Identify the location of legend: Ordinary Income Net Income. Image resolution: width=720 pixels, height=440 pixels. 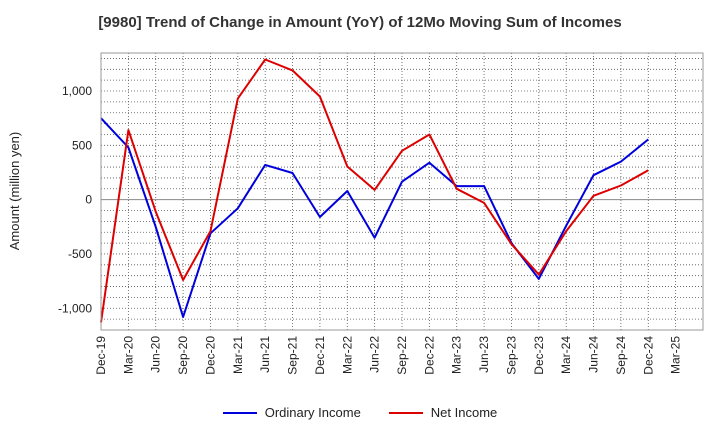
(360, 412).